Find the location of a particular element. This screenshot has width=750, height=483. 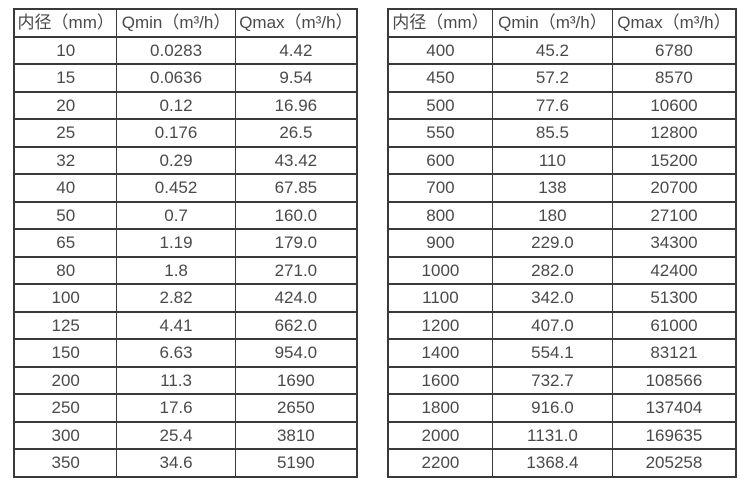

diameter-cell: 350 is located at coordinates (65, 463).